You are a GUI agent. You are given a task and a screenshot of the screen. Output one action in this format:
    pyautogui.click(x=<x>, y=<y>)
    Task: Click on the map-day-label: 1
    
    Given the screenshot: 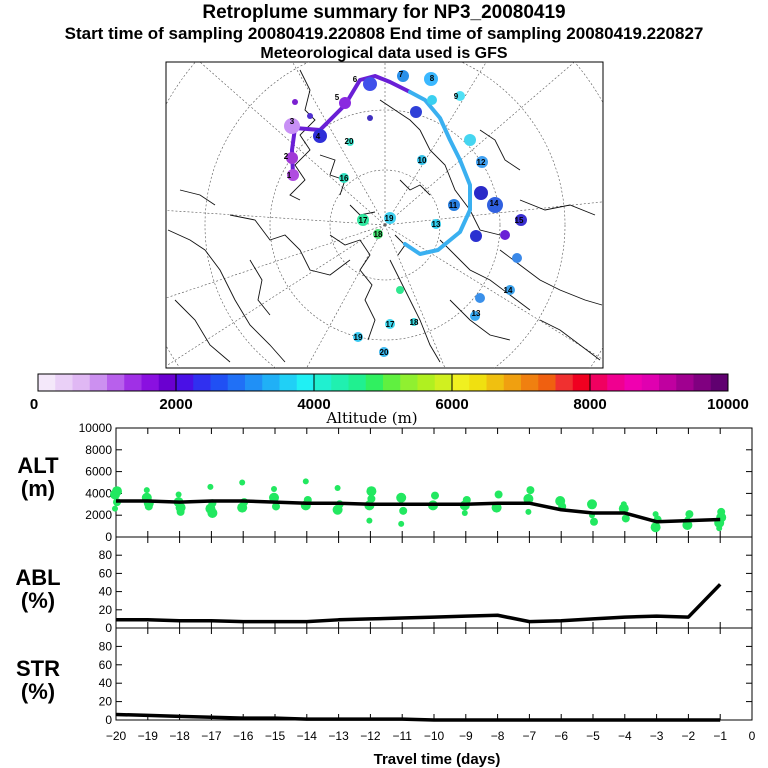 What is the action you would take?
    pyautogui.click(x=289, y=175)
    